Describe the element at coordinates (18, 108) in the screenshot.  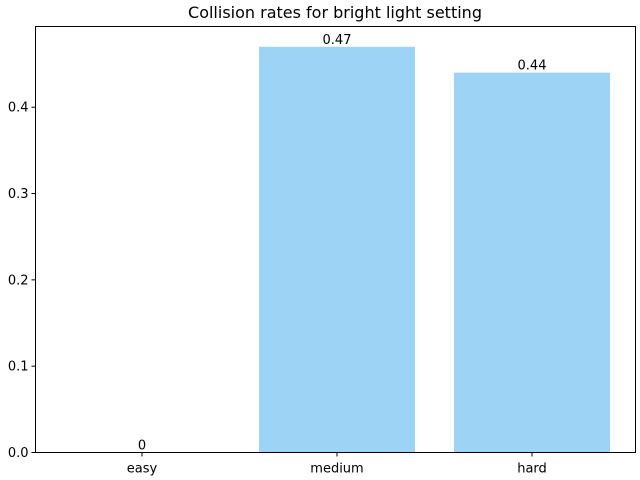
I see `y-tick-label: 0.4` at that location.